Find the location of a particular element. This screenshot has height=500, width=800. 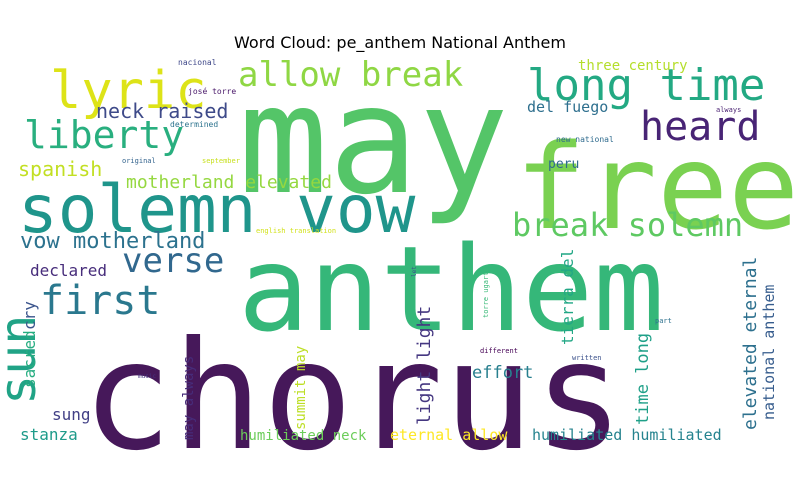

word-liberty: liberty is located at coordinates (104, 135).